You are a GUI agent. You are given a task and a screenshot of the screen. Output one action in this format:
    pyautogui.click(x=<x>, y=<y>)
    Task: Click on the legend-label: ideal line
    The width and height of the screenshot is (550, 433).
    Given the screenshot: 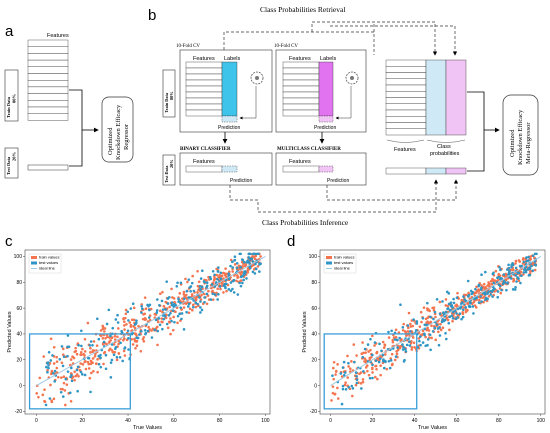 What is the action you would take?
    pyautogui.click(x=47, y=268)
    